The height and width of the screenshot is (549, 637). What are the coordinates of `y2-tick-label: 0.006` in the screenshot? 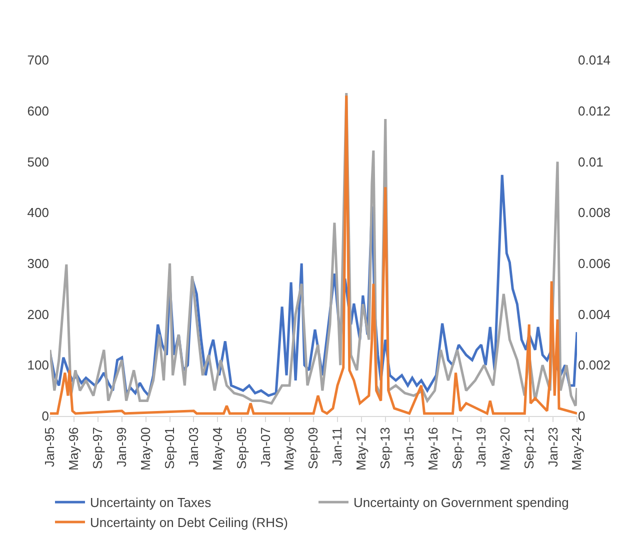 It's located at (594, 263).